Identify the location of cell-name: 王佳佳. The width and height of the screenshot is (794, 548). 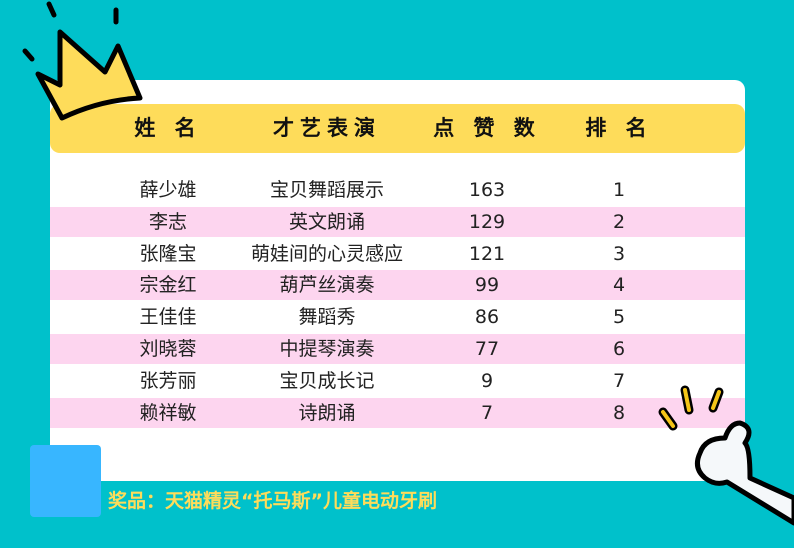
(168, 317).